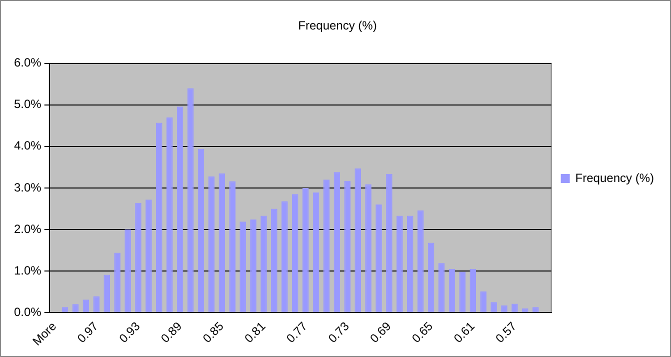 The width and height of the screenshot is (671, 357). What do you see at coordinates (28, 63) in the screenshot?
I see `y-tick-label: 6.0%` at bounding box center [28, 63].